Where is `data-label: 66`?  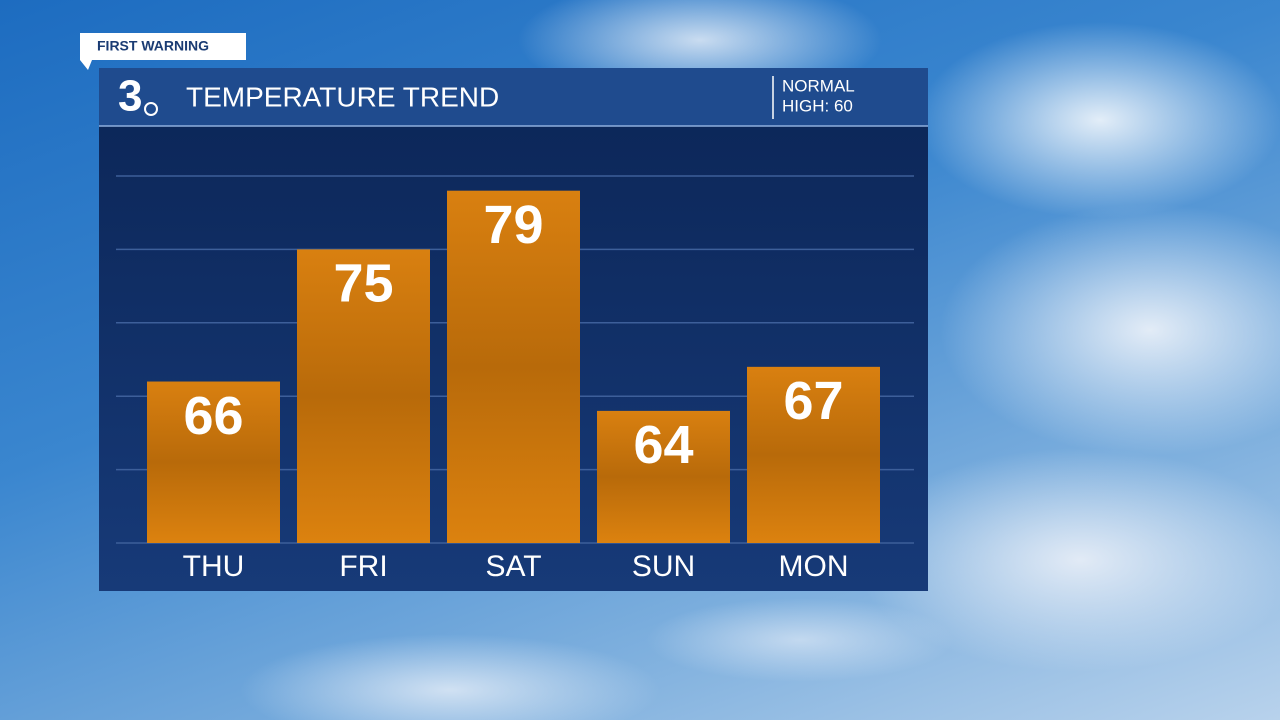
data-label: 66 is located at coordinates (213, 416).